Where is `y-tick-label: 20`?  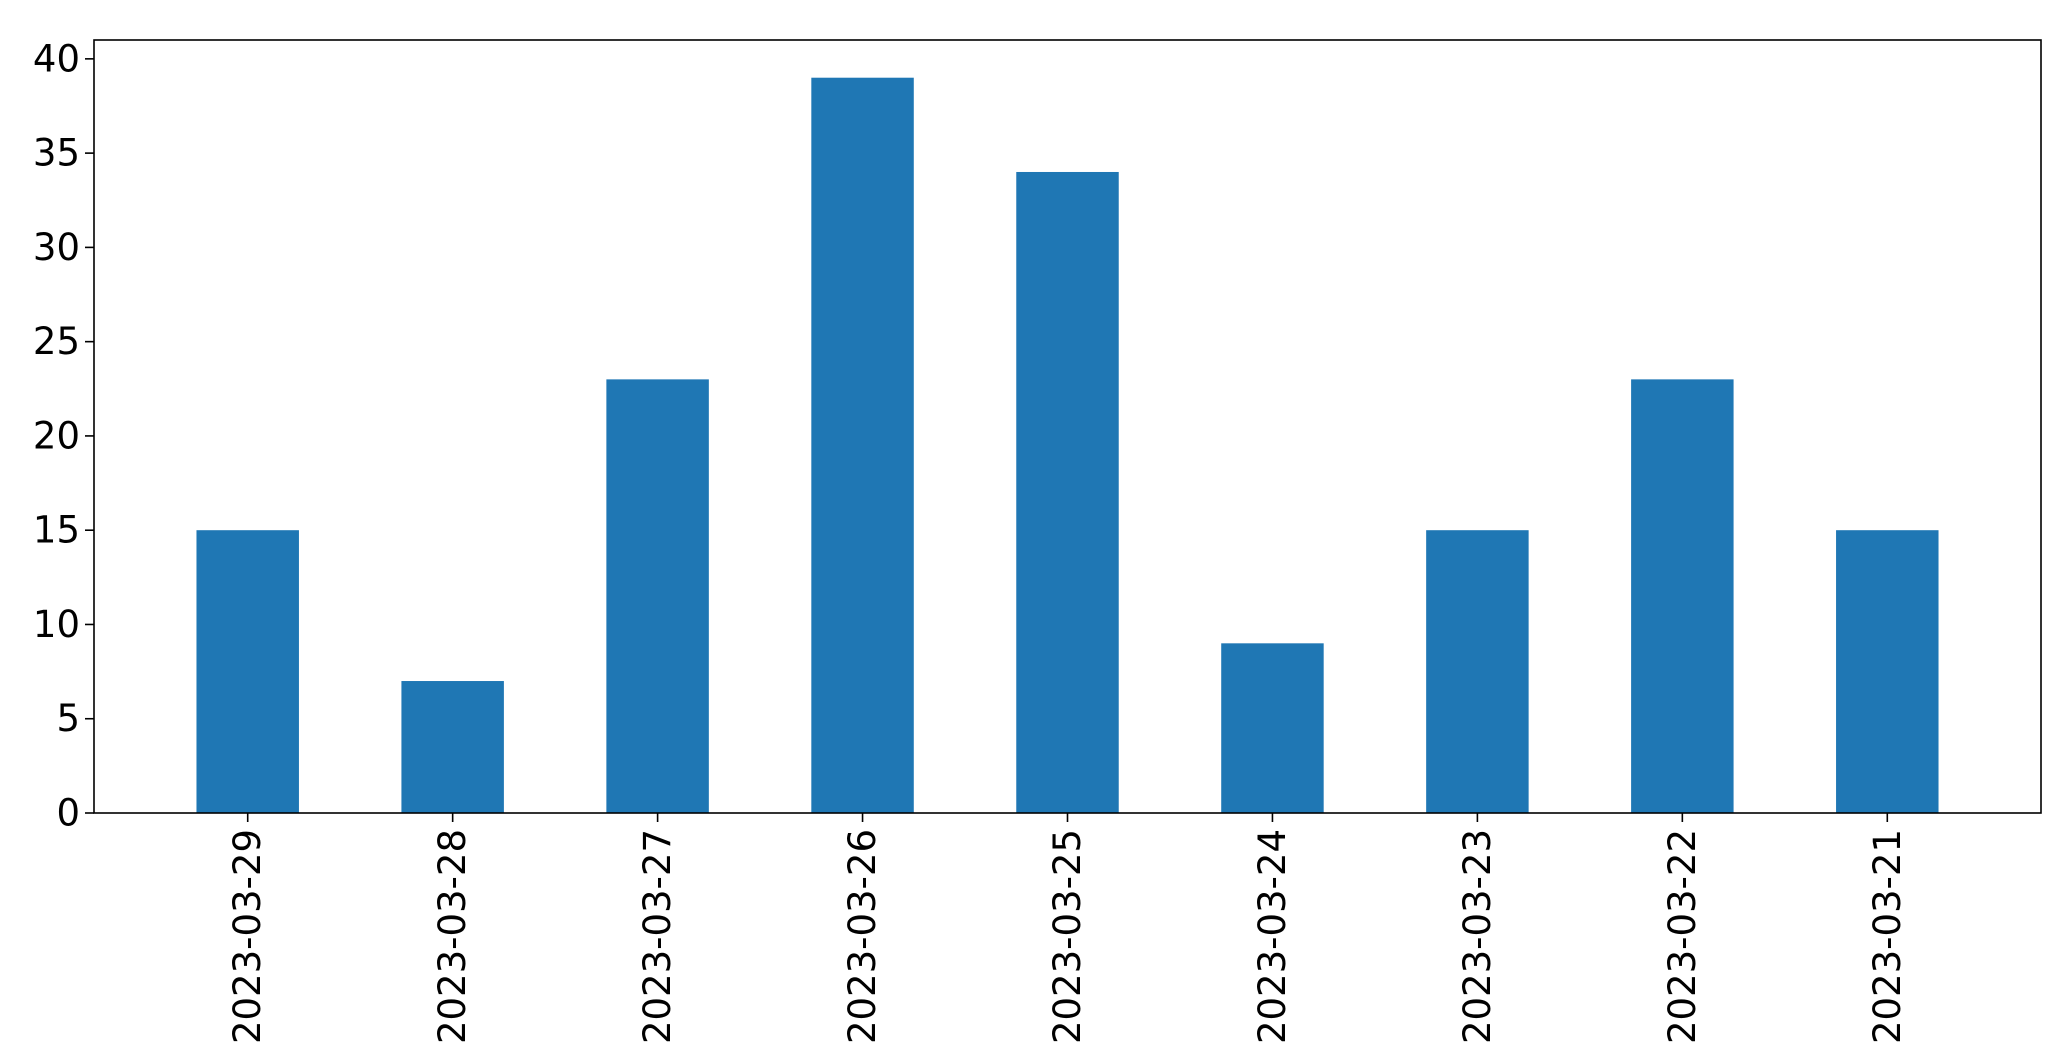
y-tick-label: 20 is located at coordinates (56, 435).